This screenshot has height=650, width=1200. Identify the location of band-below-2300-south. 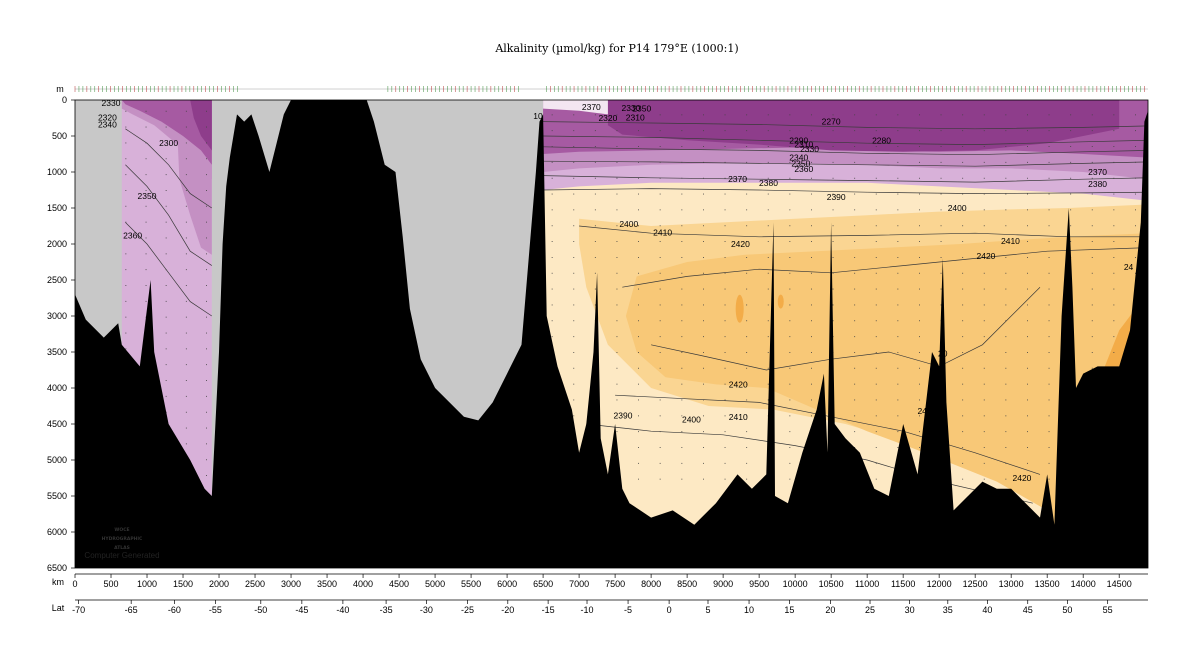
(201, 125).